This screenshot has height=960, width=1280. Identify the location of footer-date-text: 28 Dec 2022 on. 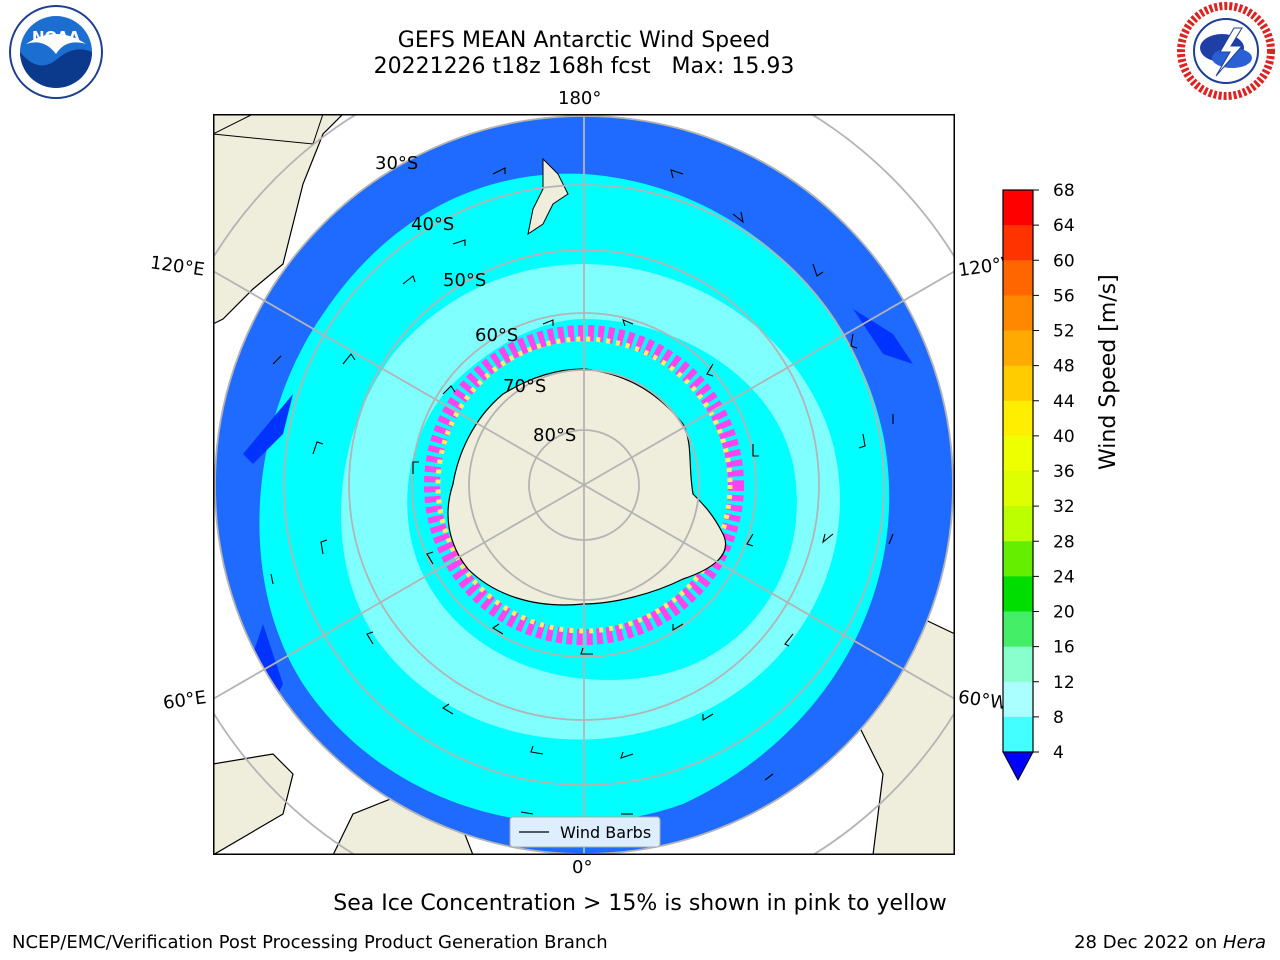
(1148, 942).